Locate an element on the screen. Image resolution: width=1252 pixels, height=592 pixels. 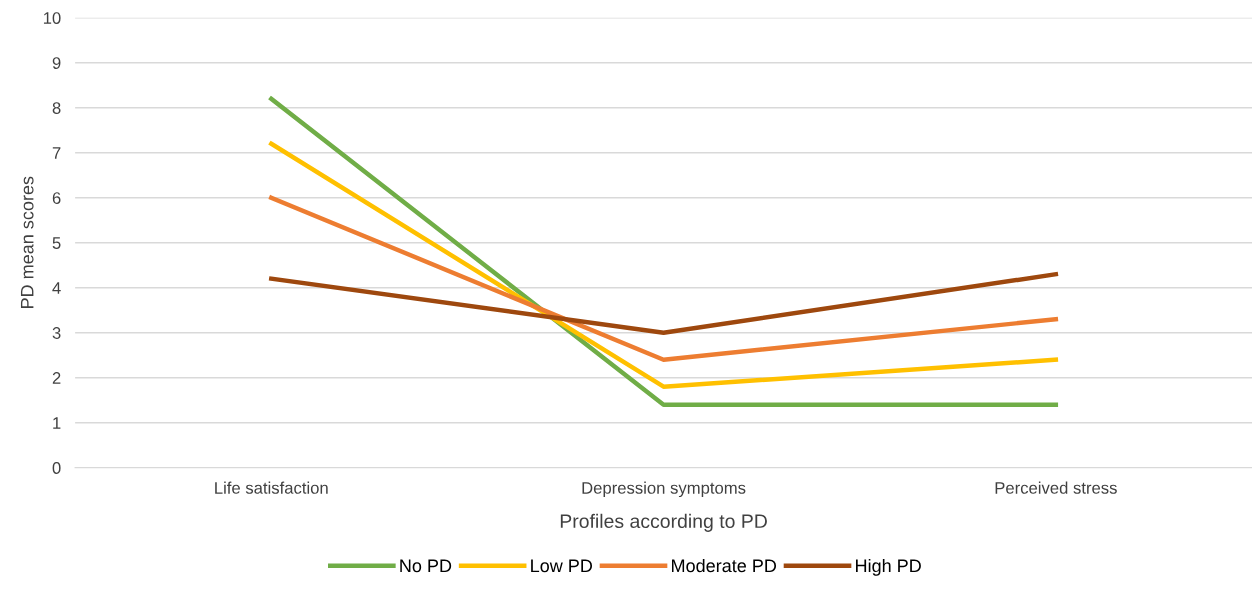
x-axis-title: Profiles according to PD is located at coordinates (663, 522).